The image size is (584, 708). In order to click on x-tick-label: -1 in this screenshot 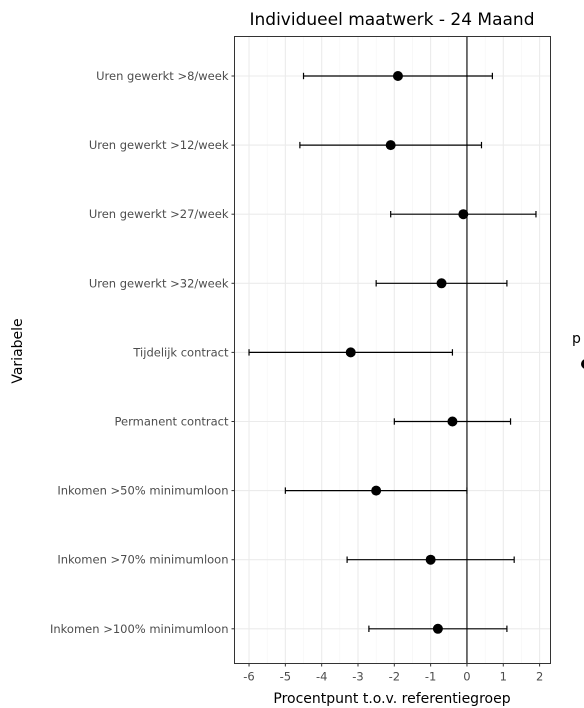, I will do `click(430, 677)`.